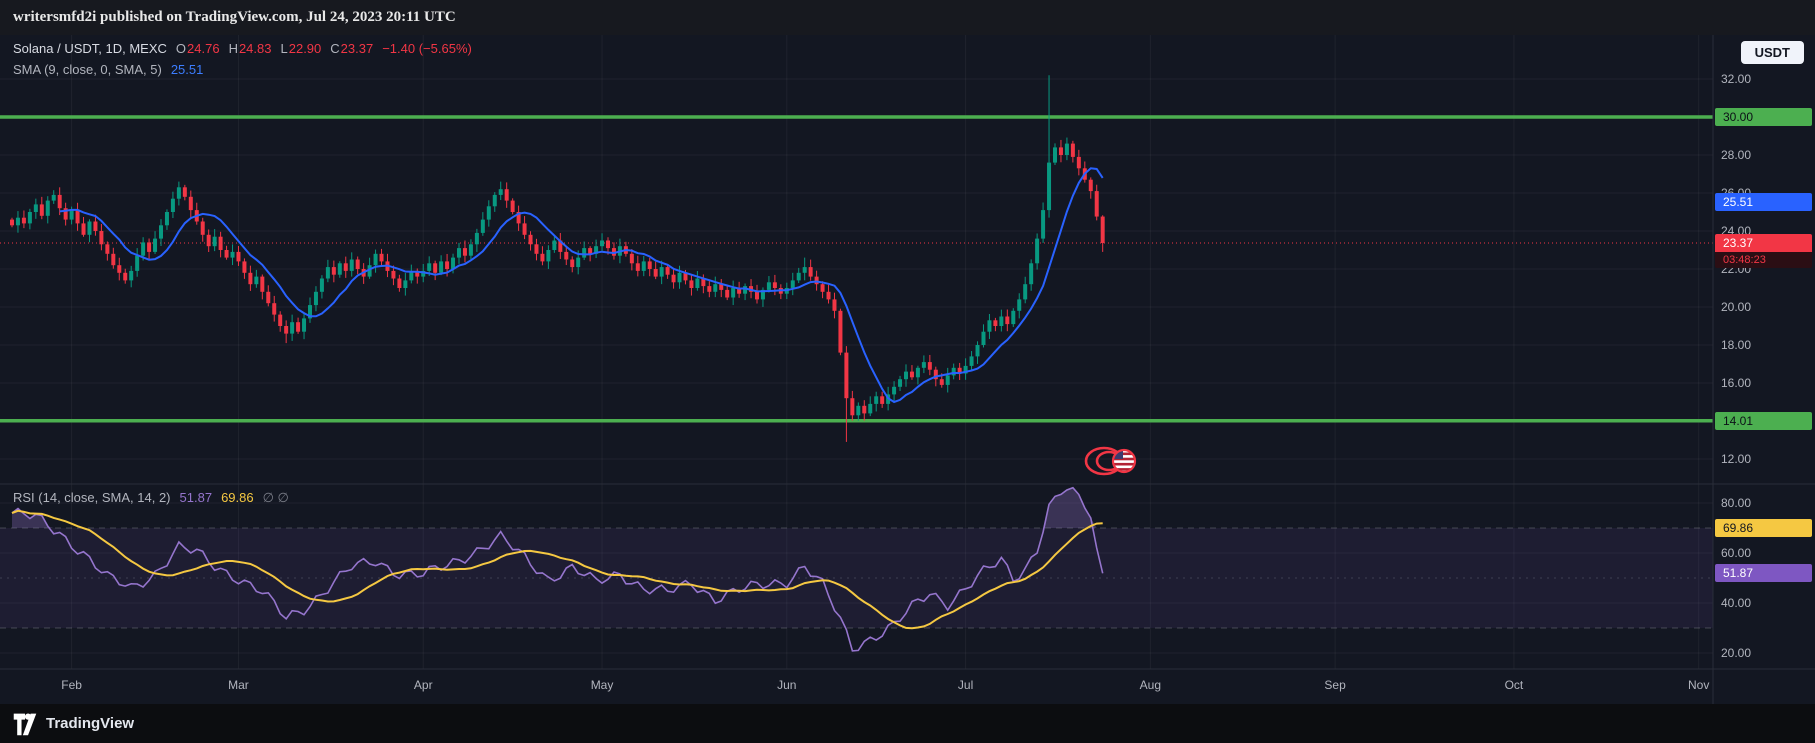  I want to click on rsi-ma-price-label: 69.86, so click(1763, 528).